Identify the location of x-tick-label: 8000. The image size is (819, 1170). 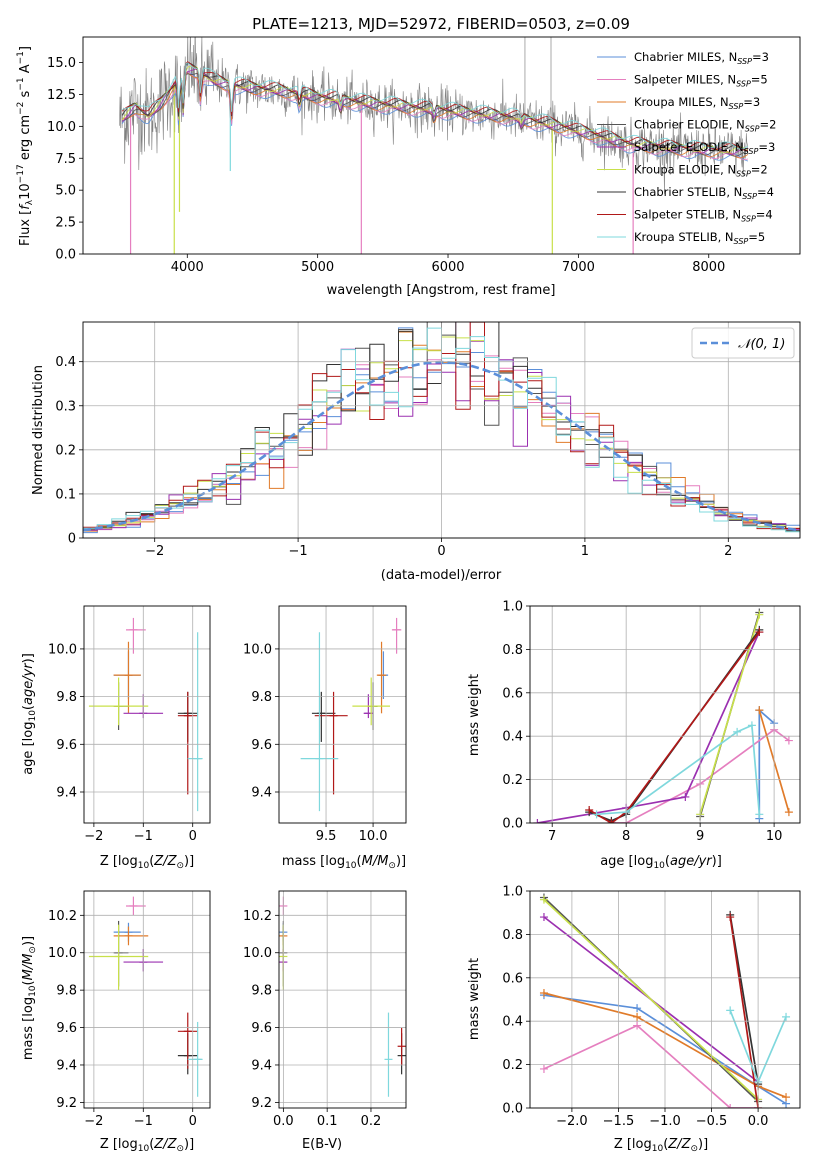
(708, 267).